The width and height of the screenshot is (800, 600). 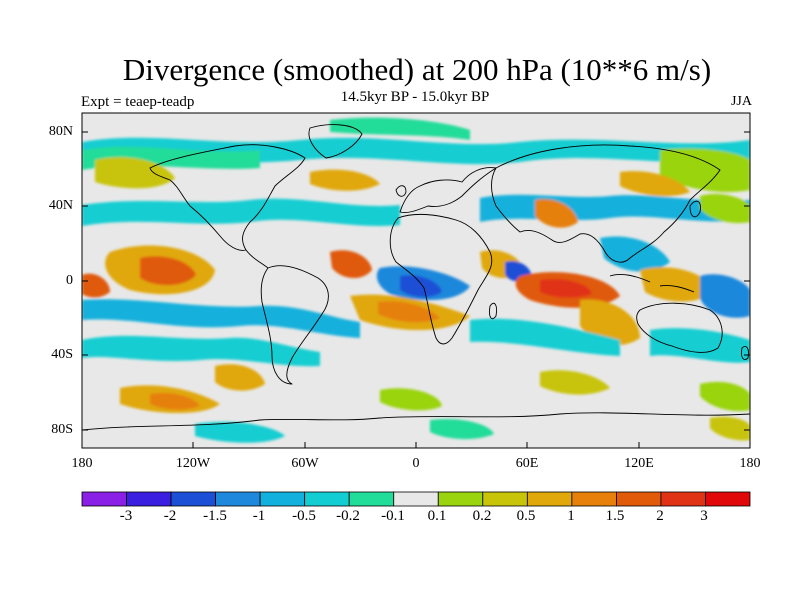 What do you see at coordinates (62, 429) in the screenshot?
I see `y-tick-label: 80S` at bounding box center [62, 429].